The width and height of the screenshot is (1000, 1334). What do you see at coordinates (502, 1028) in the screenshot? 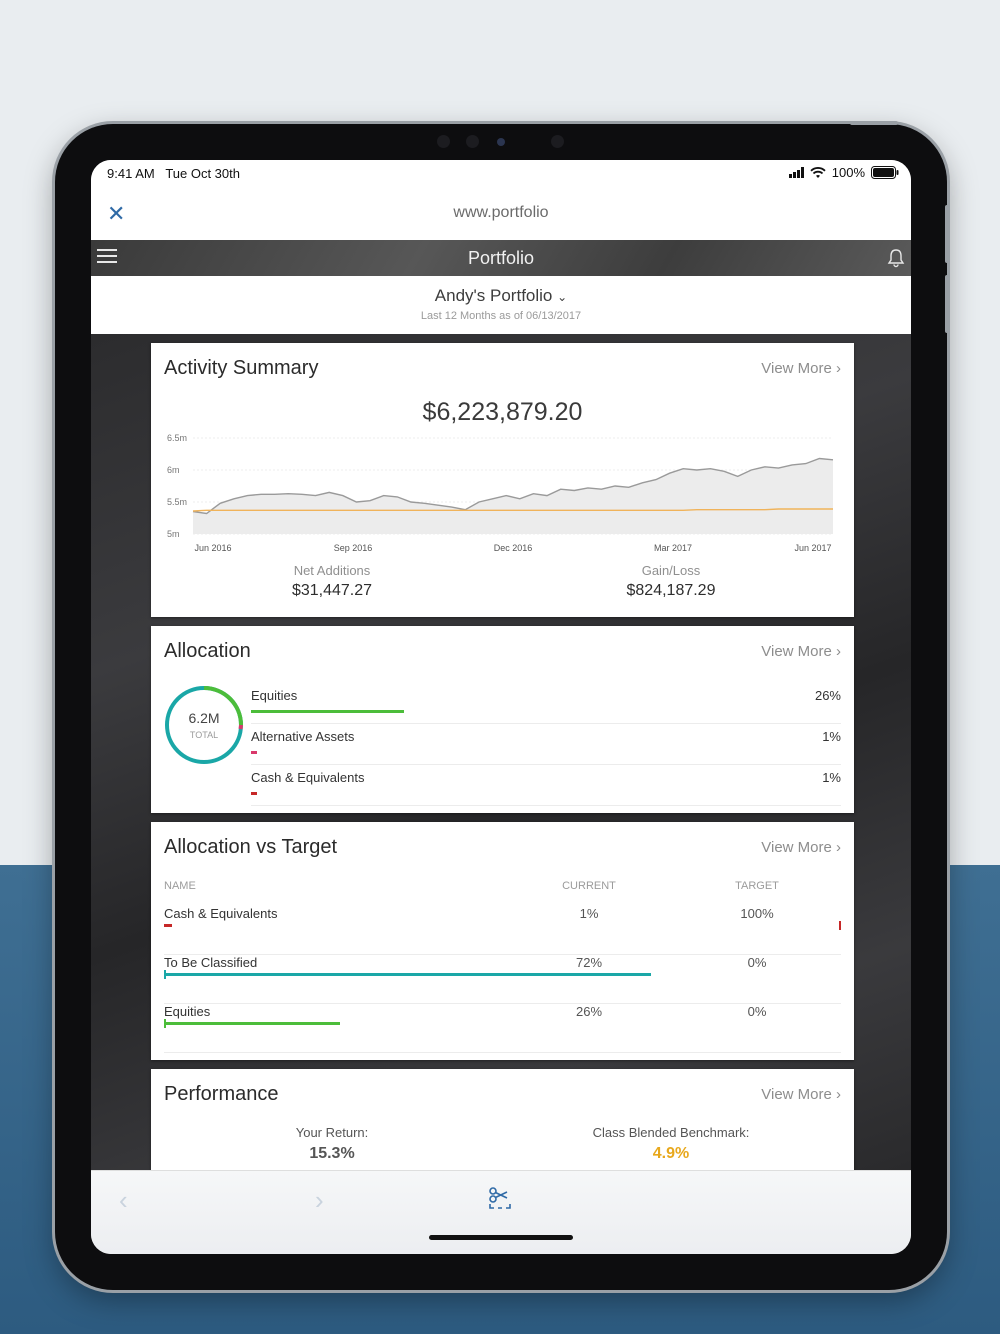
I see `allocation-target-row: Equities 26% 0%` at bounding box center [502, 1028].